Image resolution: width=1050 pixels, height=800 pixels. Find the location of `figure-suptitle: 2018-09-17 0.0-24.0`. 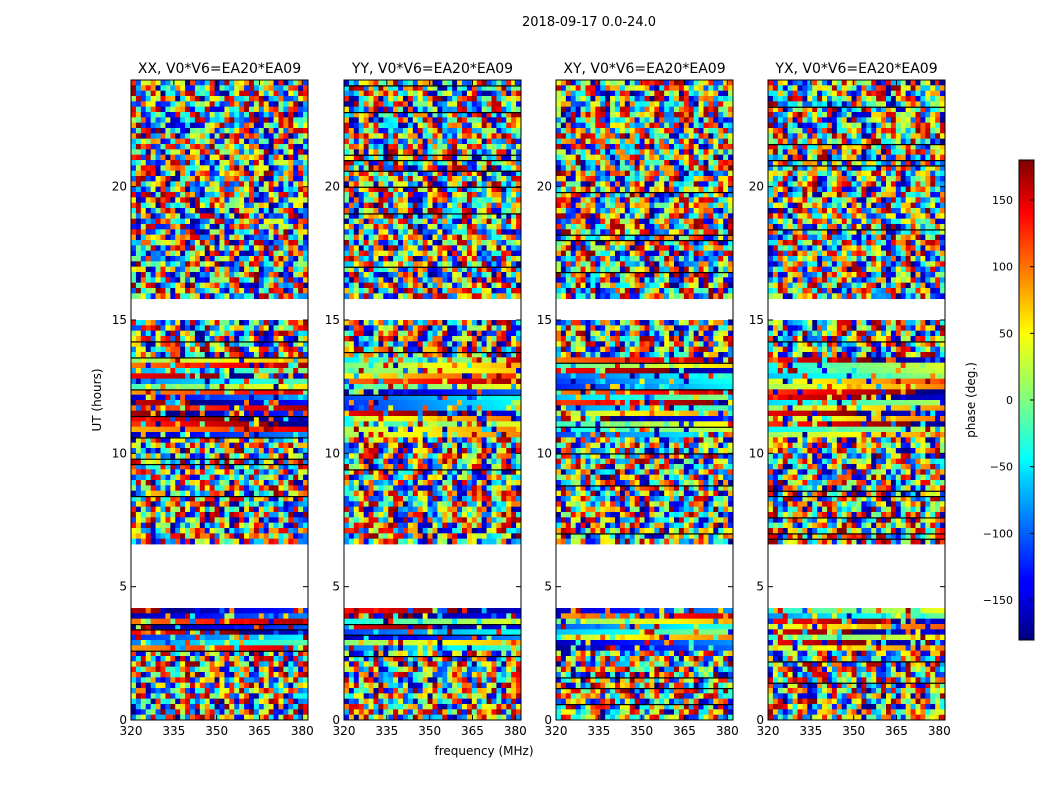

figure-suptitle: 2018-09-17 0.0-24.0 is located at coordinates (589, 22).